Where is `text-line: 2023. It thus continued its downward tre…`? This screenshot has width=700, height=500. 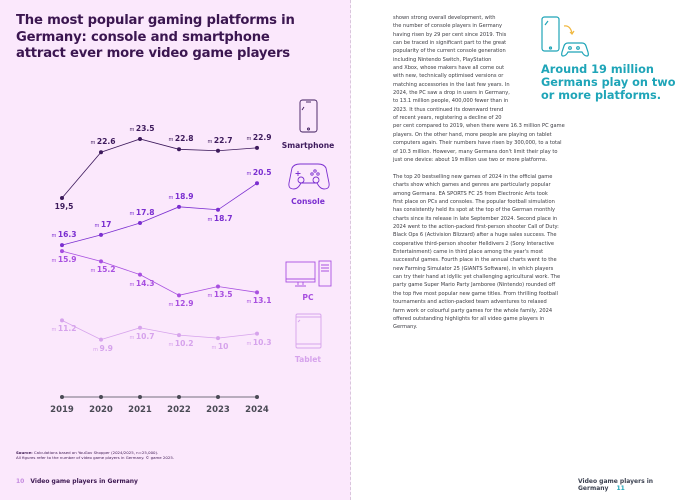
text-line: 2023. It thus continued its downward tre… is located at coordinates (448, 109).